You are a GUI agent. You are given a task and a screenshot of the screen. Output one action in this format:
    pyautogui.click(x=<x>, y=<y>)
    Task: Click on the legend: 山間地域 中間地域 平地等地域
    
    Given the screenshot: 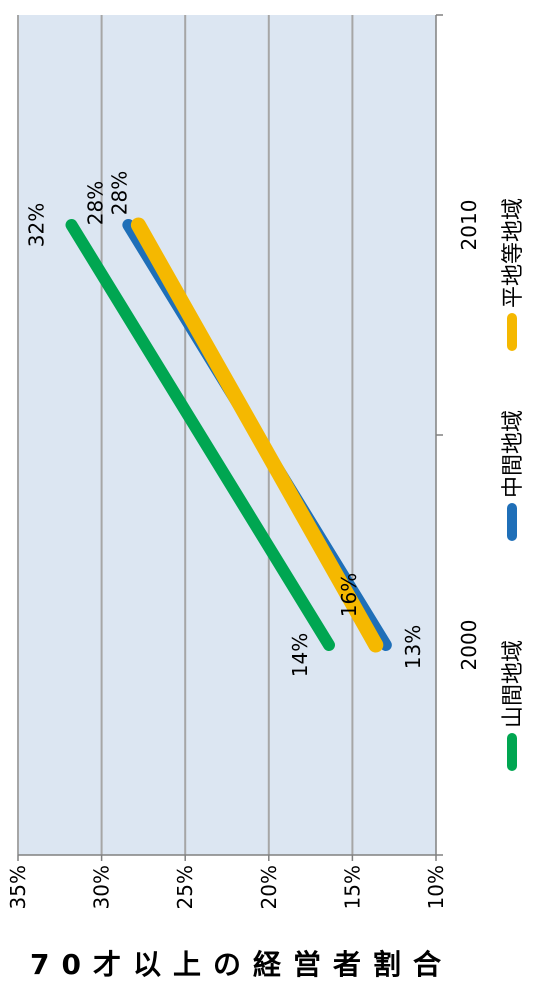 What is the action you would take?
    pyautogui.click(x=513, y=484)
    